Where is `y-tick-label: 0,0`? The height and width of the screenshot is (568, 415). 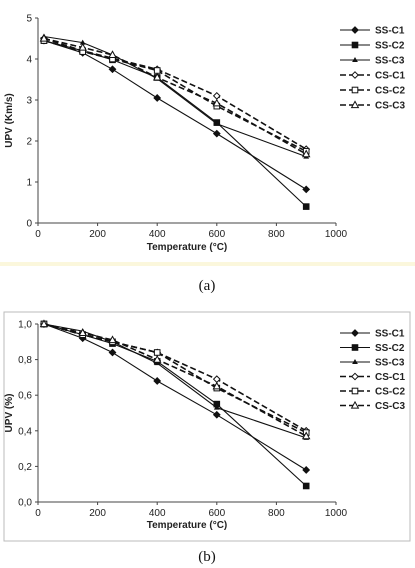 y-tick-label: 0,0 is located at coordinates (25, 503).